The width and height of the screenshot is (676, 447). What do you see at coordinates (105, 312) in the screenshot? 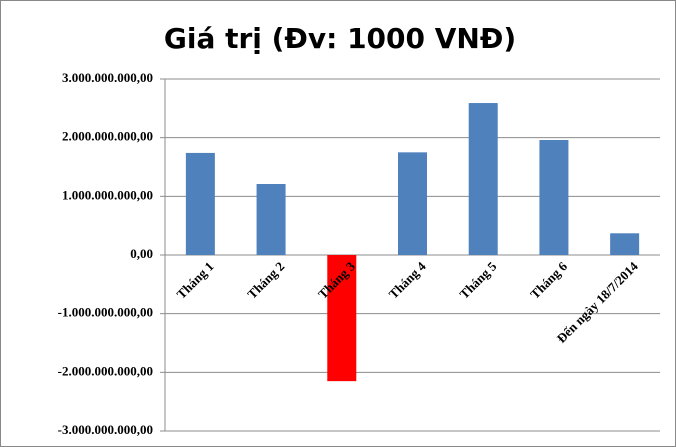
I see `y-tick-label: -1.000.000.000,00` at bounding box center [105, 312].